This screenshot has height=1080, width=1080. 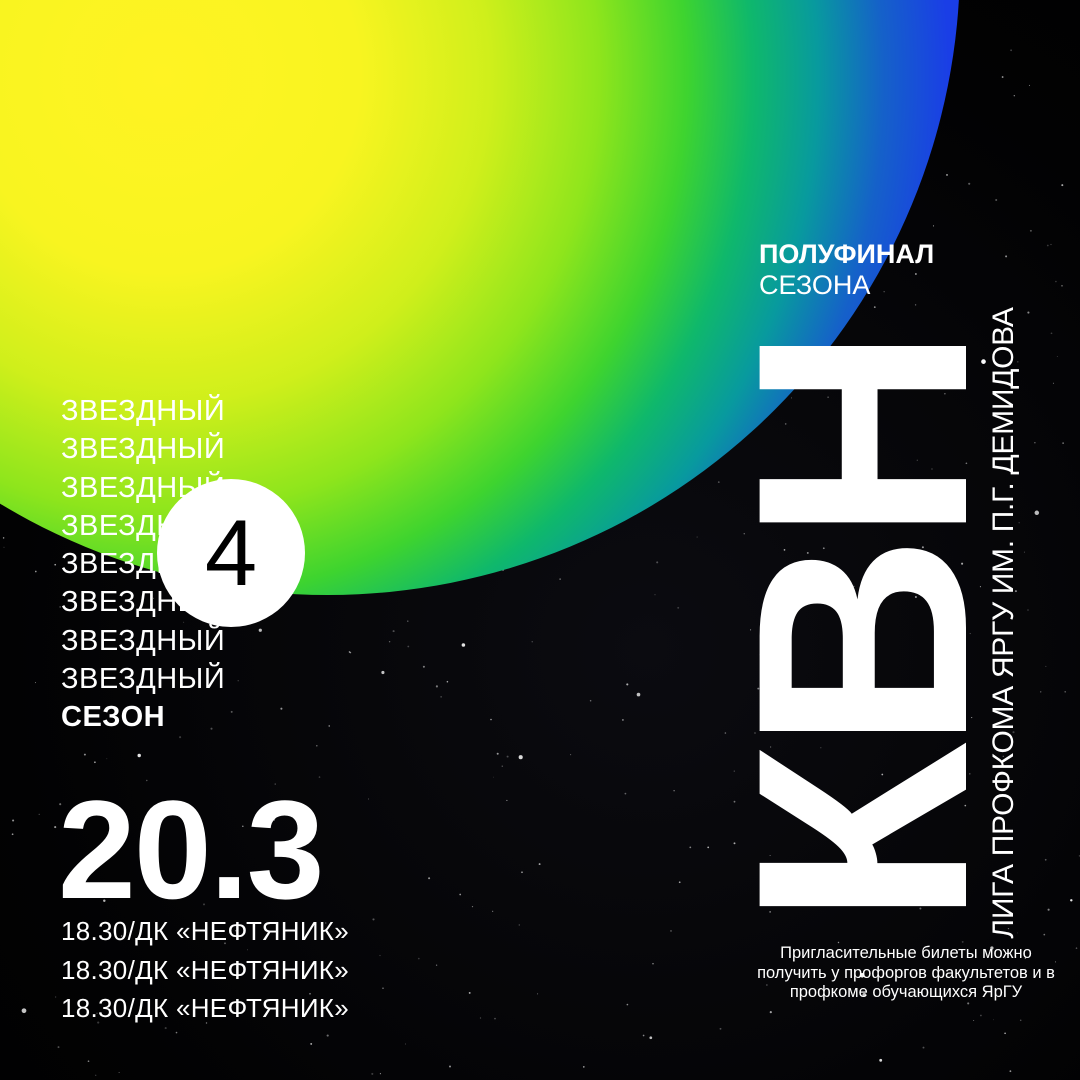 I want to click on league-name: ЛИГА ПРОФКОМА ЯРГУ ИМ. П.Г. ДЕМИДОВА, so click(x=1003, y=623).